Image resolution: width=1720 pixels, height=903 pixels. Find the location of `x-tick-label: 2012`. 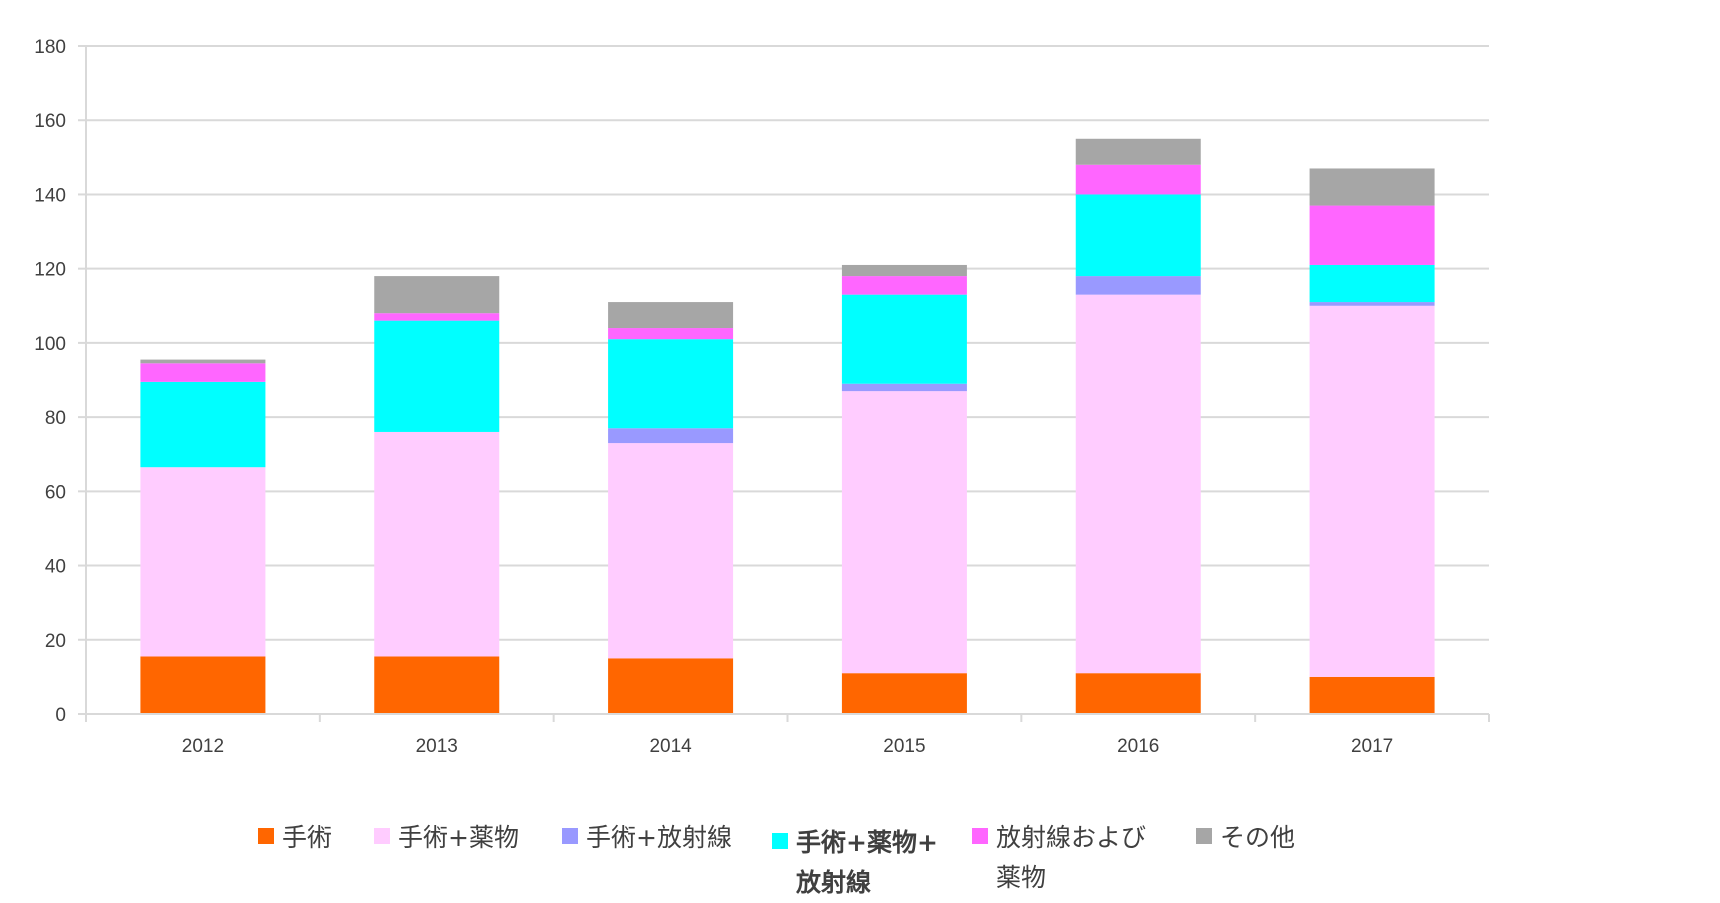

x-tick-label: 2012 is located at coordinates (203, 746).